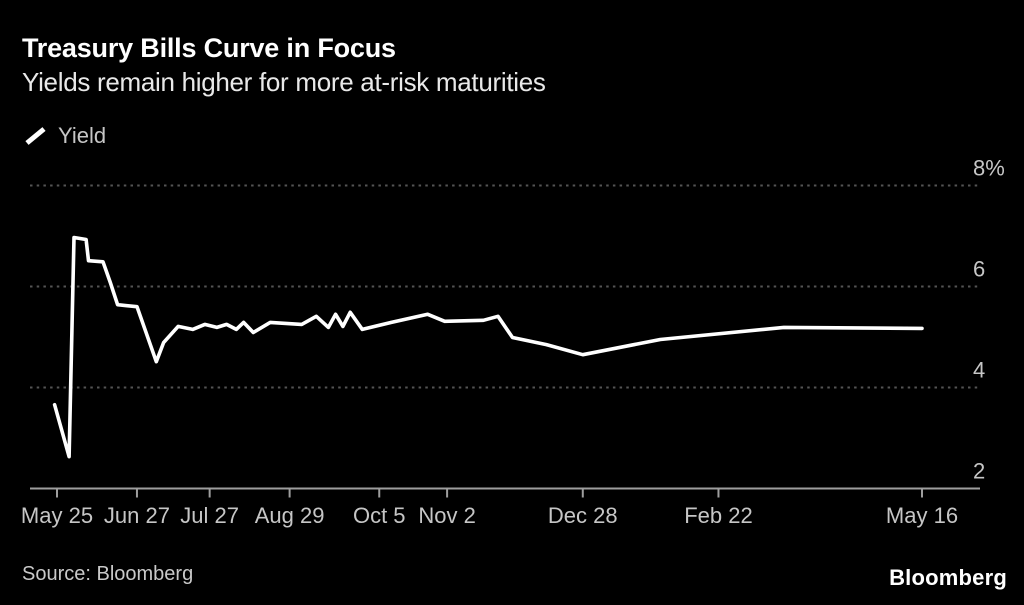 The image size is (1024, 605). What do you see at coordinates (922, 515) in the screenshot?
I see `x-tick-label: May 16` at bounding box center [922, 515].